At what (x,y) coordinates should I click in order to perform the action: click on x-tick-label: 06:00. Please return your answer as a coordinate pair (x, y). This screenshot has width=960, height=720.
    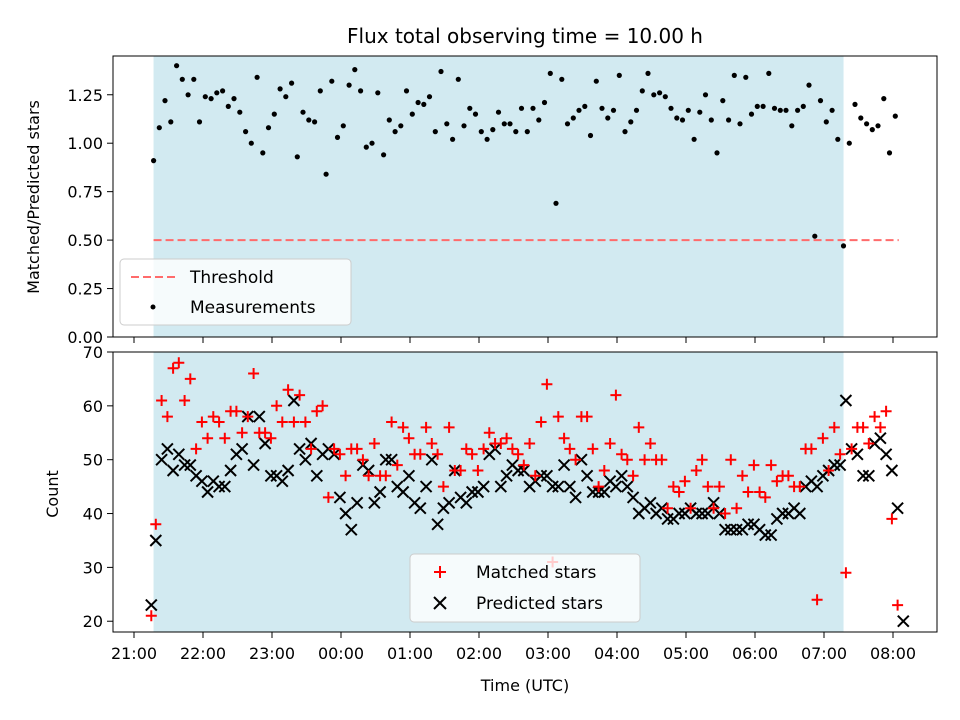
    Looking at the image, I should click on (755, 653).